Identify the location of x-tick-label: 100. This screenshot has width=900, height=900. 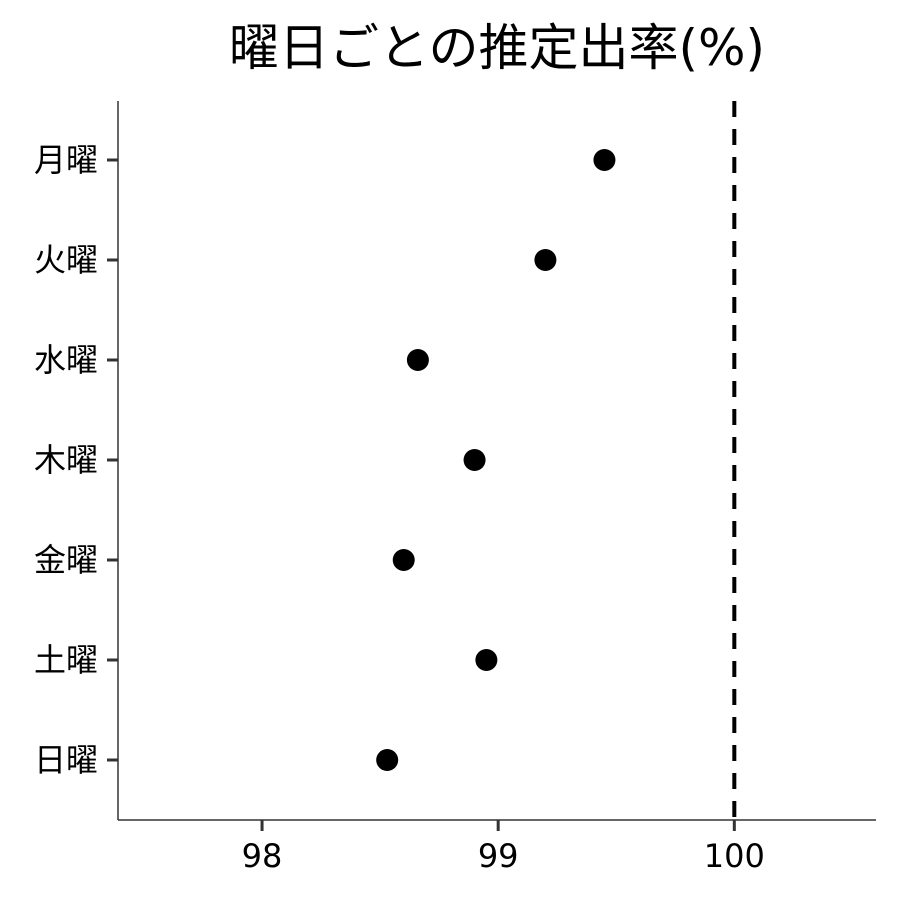
(734, 856).